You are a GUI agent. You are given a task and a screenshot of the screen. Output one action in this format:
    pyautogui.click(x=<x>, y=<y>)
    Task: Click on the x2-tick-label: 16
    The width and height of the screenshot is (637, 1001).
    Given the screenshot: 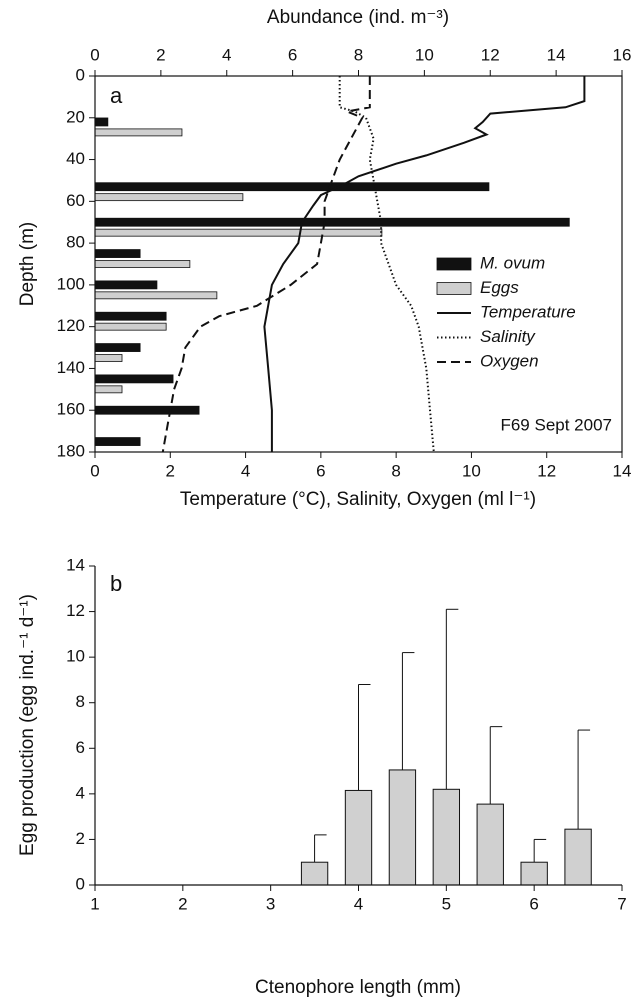 What is the action you would take?
    pyautogui.click(x=622, y=54)
    